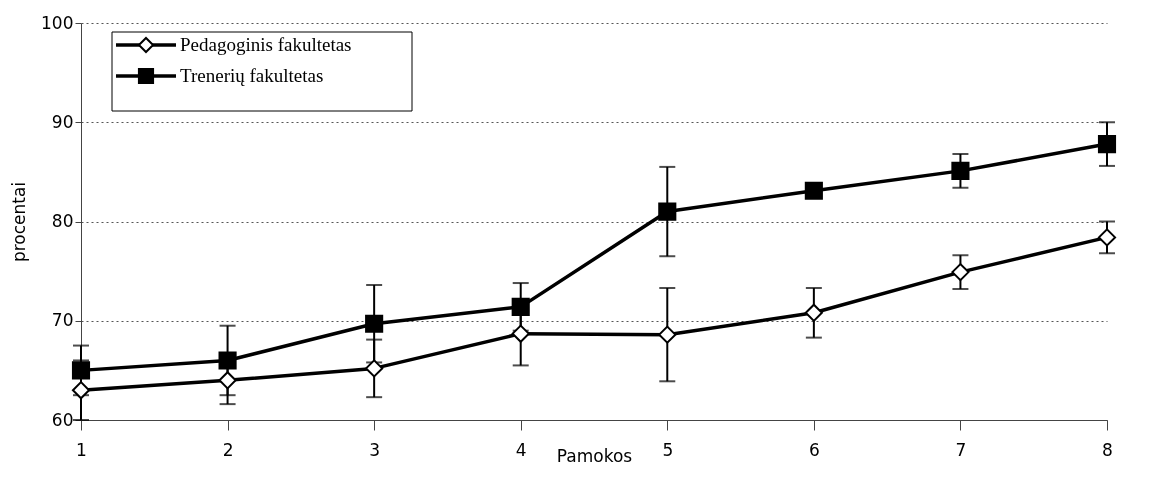 The image size is (1160, 484). I want to click on x-tick-label: 3, so click(375, 449).